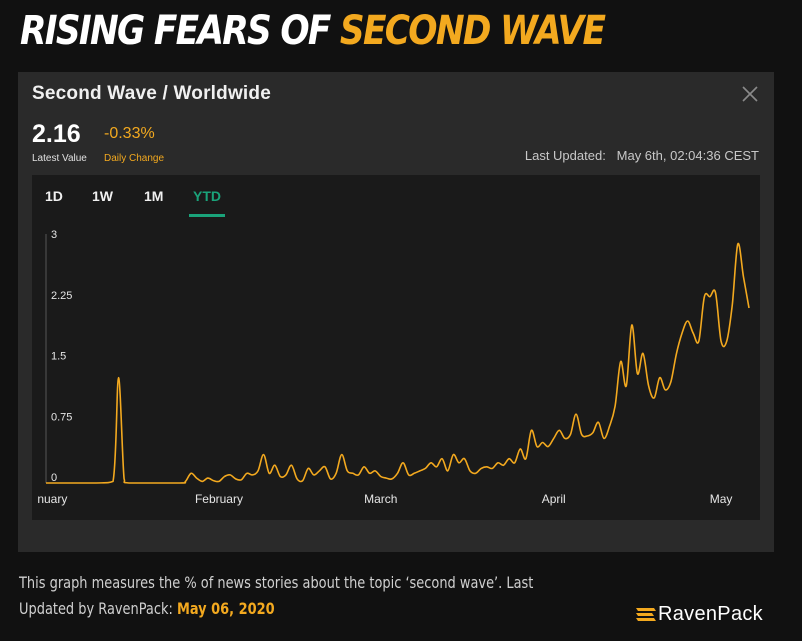  What do you see at coordinates (54, 478) in the screenshot?
I see `y-tick-label: 0` at bounding box center [54, 478].